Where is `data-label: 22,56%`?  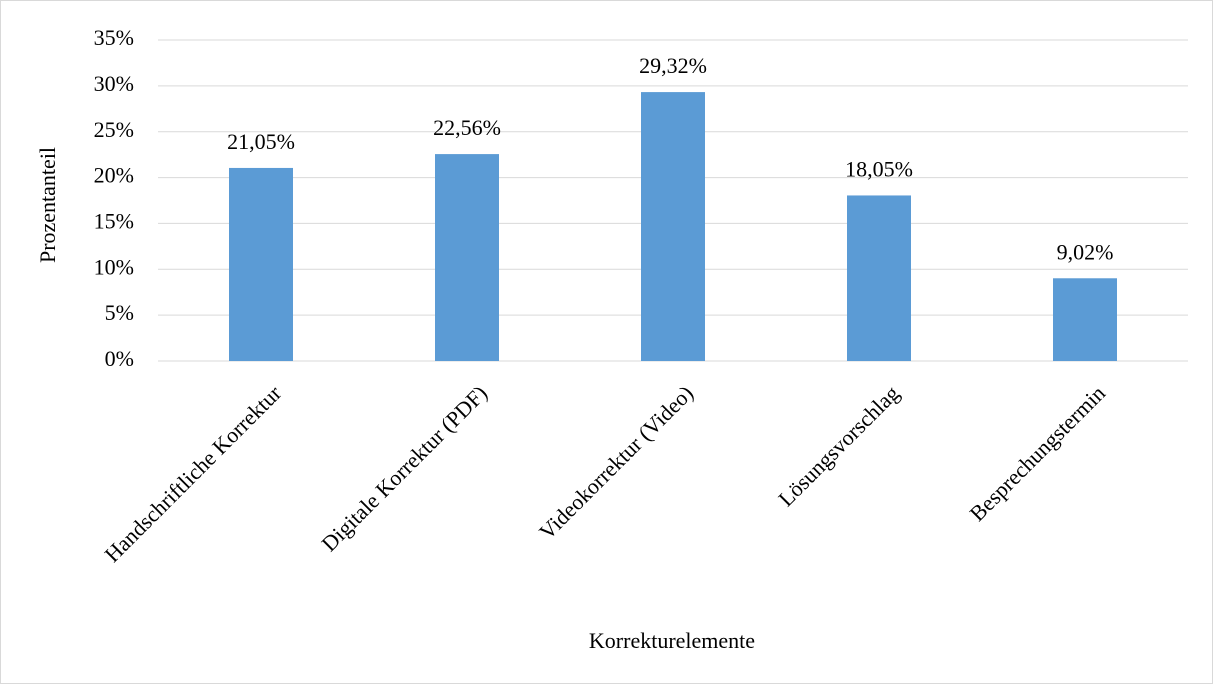 data-label: 22,56% is located at coordinates (467, 127).